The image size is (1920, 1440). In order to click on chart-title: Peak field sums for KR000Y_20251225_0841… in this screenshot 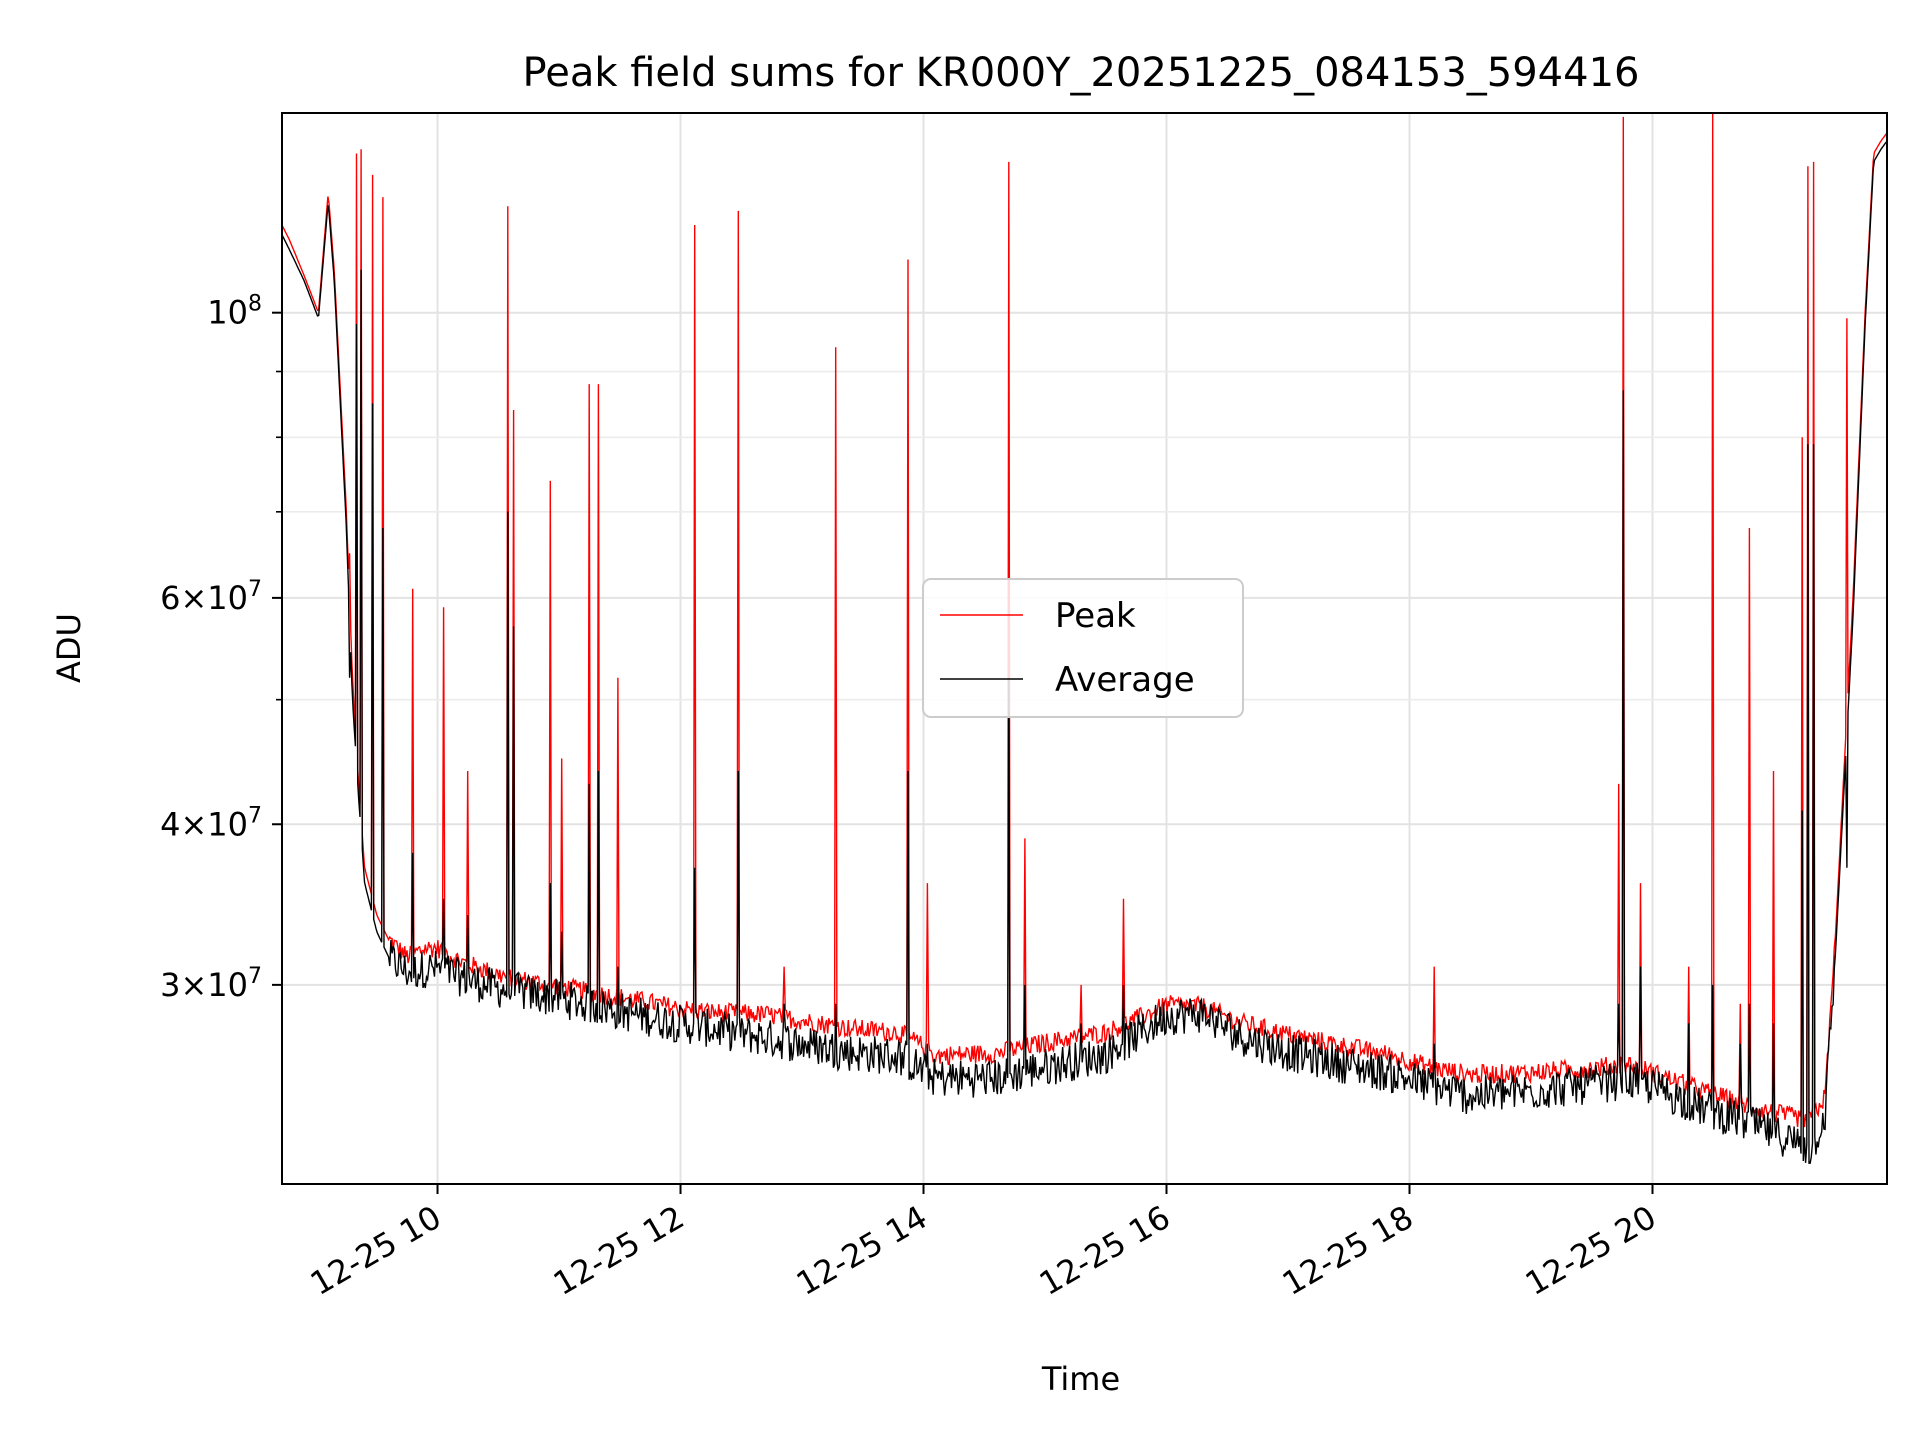, I will do `click(1081, 73)`.